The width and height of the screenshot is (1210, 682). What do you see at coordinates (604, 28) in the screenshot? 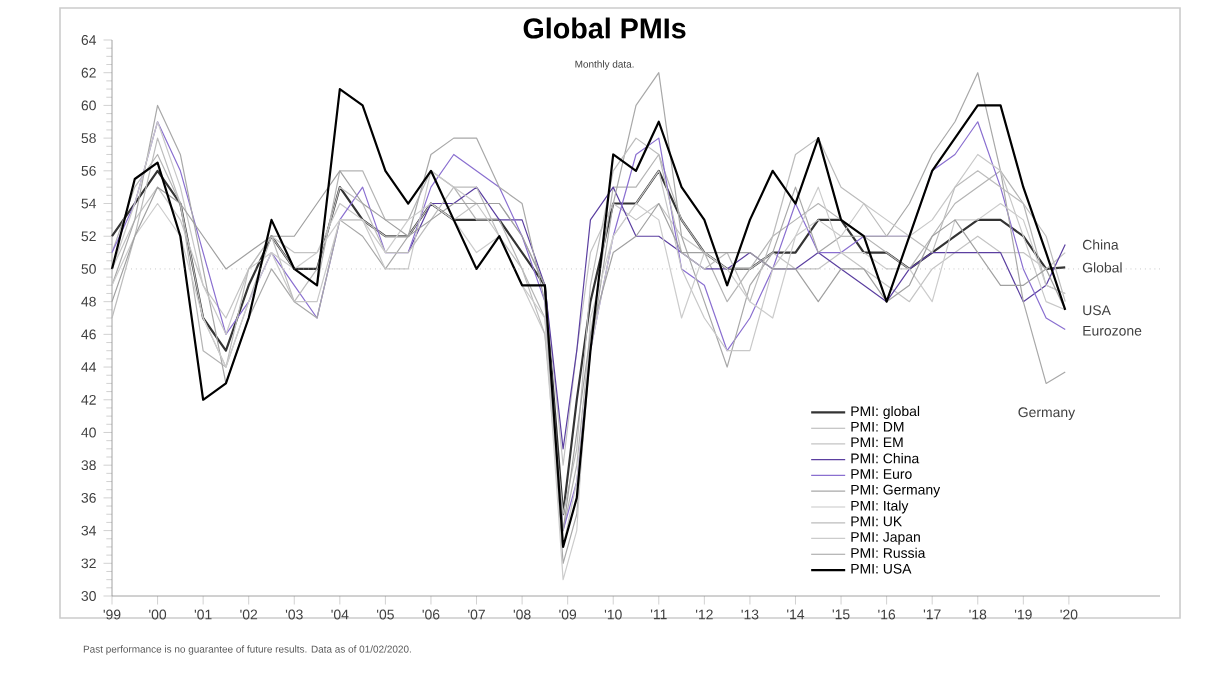
I see `chart-title: Global PMIs` at bounding box center [604, 28].